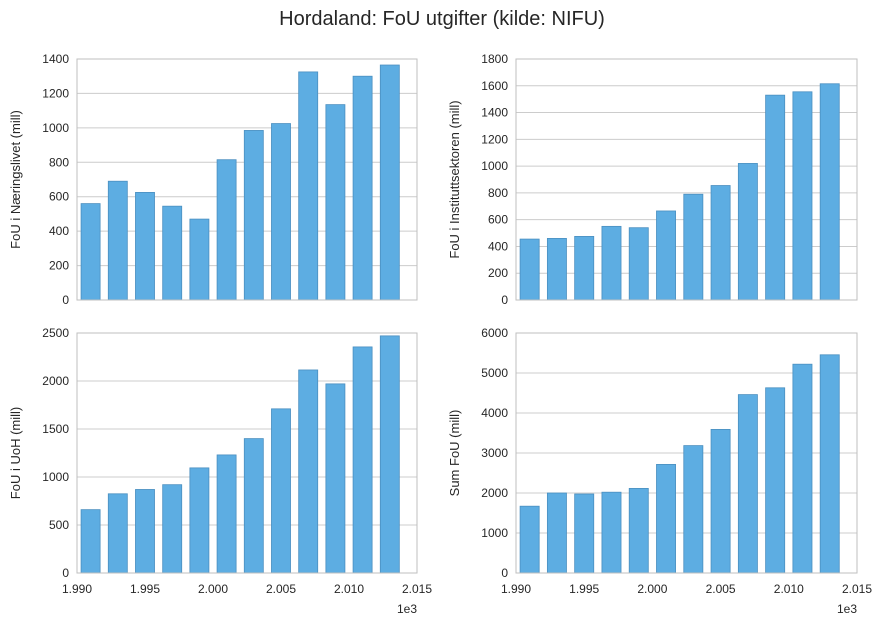 This screenshot has height=626, width=884. What do you see at coordinates (15, 179) in the screenshot?
I see `y-axis-label: FoU i Næringslivet (mill)` at bounding box center [15, 179].